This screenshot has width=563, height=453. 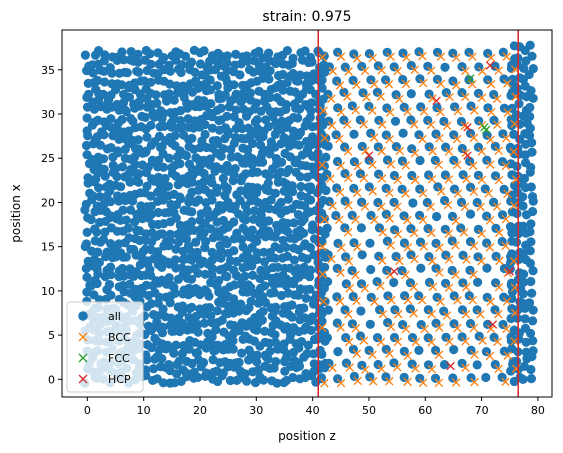 I want to click on x-tick-label: 50, so click(x=369, y=410).